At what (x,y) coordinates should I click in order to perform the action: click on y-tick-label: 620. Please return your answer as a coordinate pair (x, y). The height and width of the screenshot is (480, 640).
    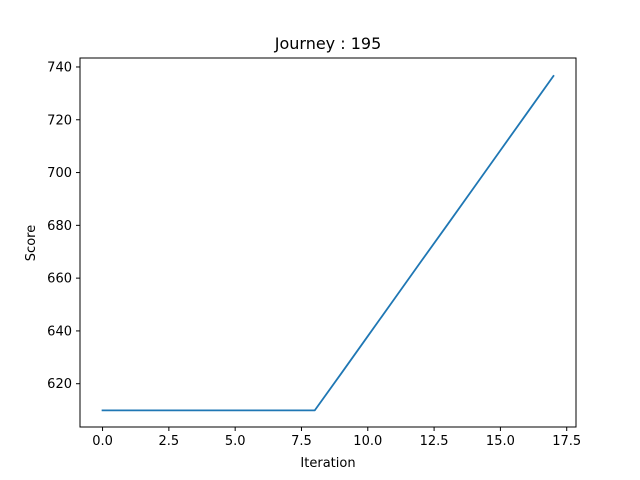
    Looking at the image, I should click on (59, 384).